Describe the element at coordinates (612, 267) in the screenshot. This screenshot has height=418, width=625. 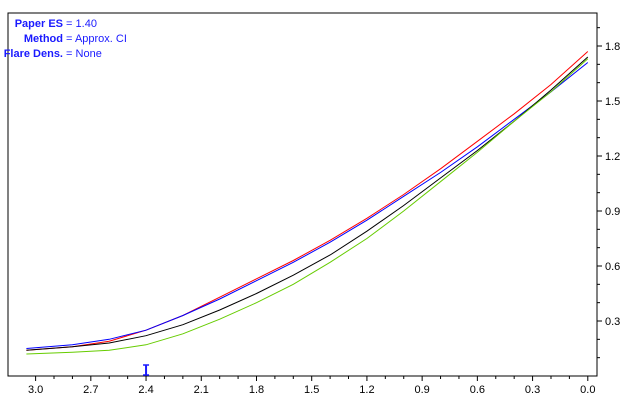
I see `y-tick-label: 0.6` at that location.